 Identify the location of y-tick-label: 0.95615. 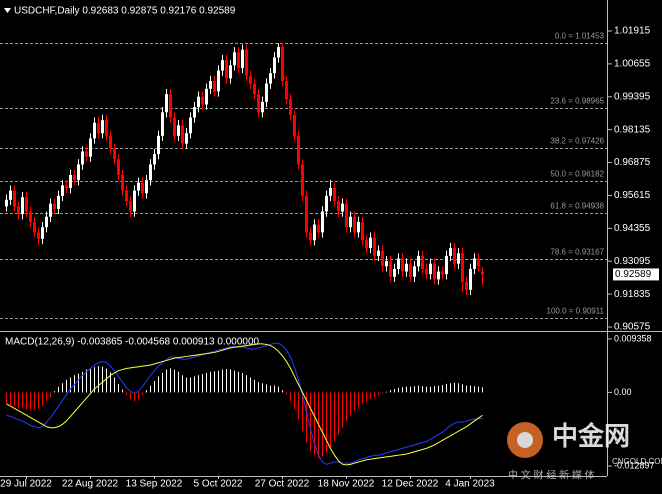
(632, 195).